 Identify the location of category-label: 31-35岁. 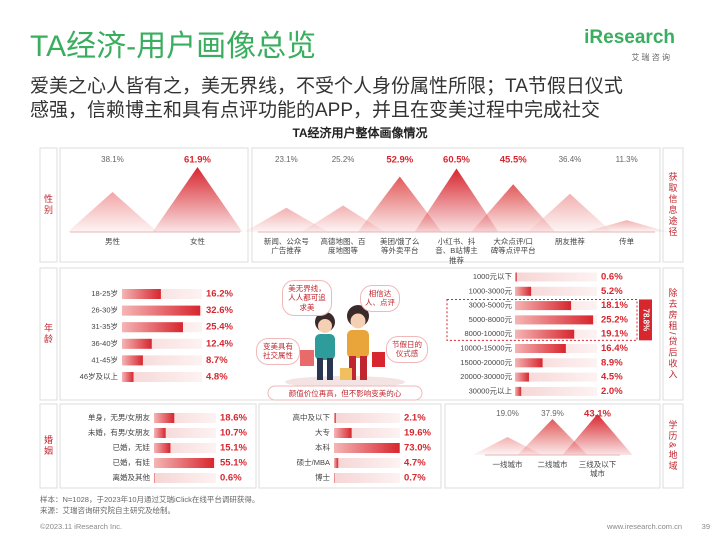
(104, 326).